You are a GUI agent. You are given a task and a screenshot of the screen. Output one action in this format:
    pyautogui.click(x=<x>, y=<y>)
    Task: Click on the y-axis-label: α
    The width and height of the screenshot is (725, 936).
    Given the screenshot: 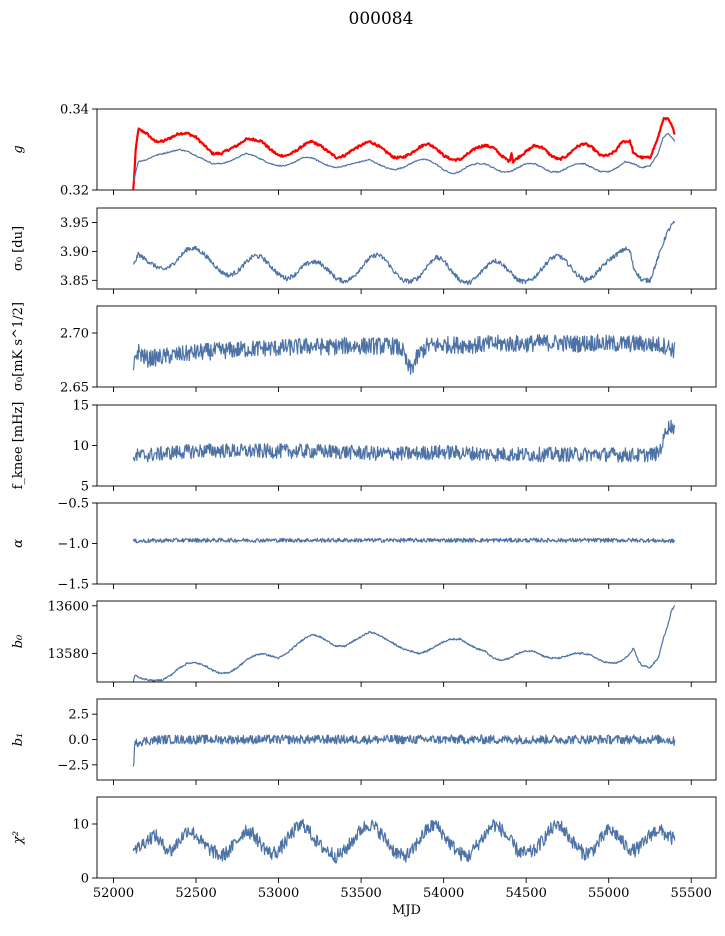 What is the action you would take?
    pyautogui.click(x=18, y=543)
    